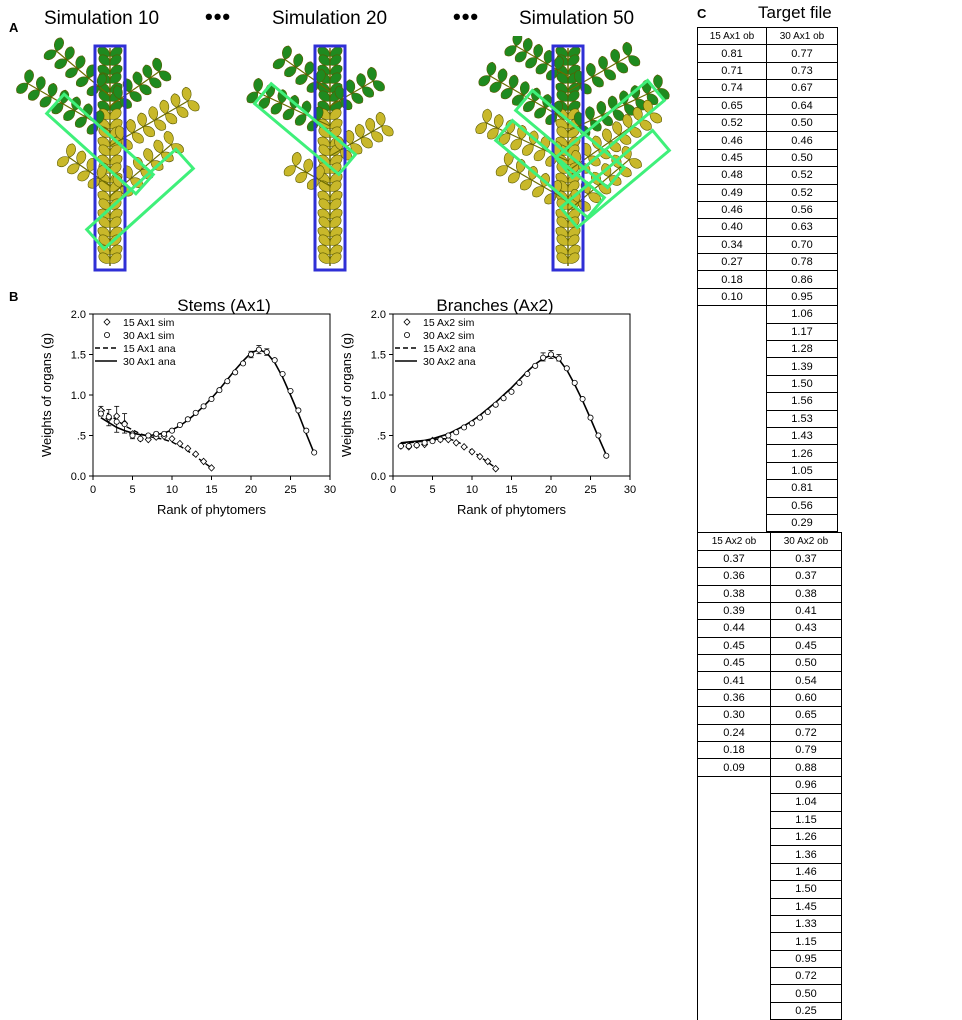 The image size is (962, 1020). What do you see at coordinates (806, 733) in the screenshot?
I see `target-cell: 0.72` at bounding box center [806, 733].